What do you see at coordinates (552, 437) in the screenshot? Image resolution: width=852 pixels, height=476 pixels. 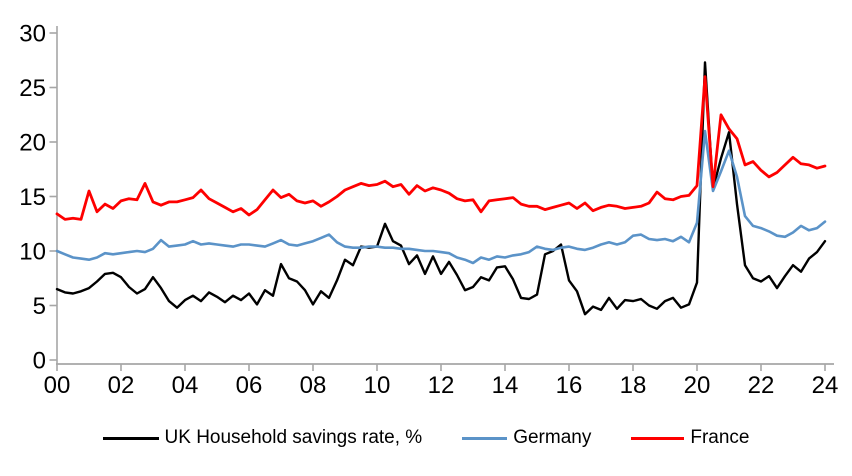 I see `germany-legend-label: Germany` at bounding box center [552, 437].